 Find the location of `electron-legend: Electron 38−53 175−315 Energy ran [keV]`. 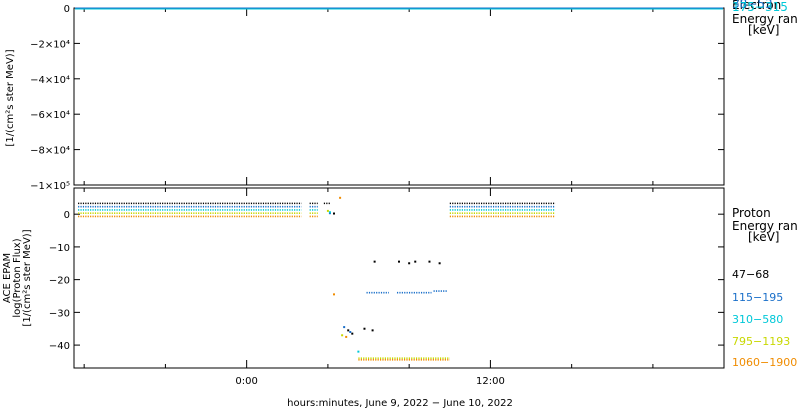

electron-legend: Electron 38−53 175−315 Energy ran [keV] is located at coordinates (765, 18).